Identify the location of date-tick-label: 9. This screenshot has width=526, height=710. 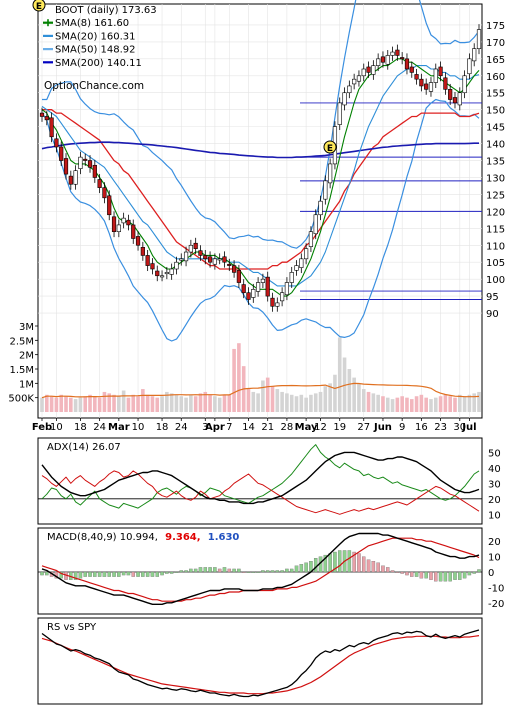
(402, 427).